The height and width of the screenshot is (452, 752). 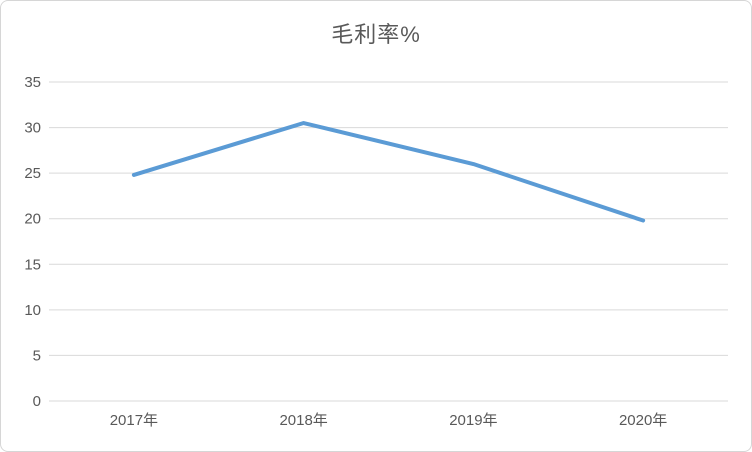 What do you see at coordinates (473, 420) in the screenshot?
I see `x-axis-tick-label: 2019年` at bounding box center [473, 420].